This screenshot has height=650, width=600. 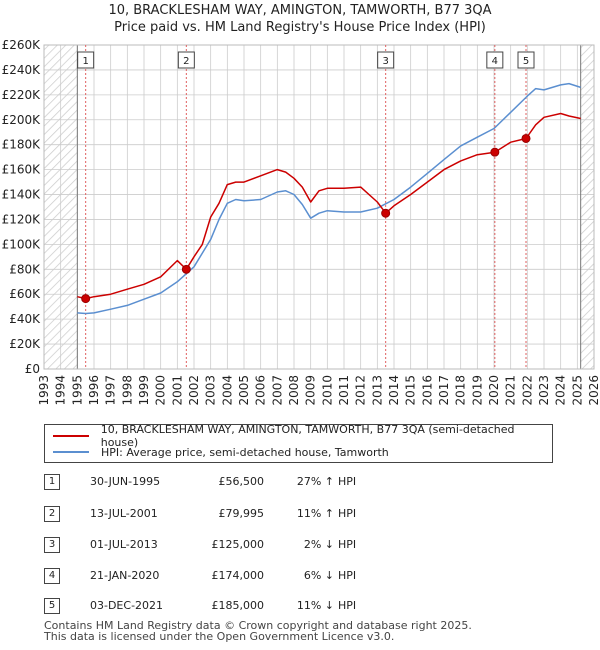 What do you see at coordinates (124, 513) in the screenshot?
I see `sale-date: 13-JUL-2001` at bounding box center [124, 513].